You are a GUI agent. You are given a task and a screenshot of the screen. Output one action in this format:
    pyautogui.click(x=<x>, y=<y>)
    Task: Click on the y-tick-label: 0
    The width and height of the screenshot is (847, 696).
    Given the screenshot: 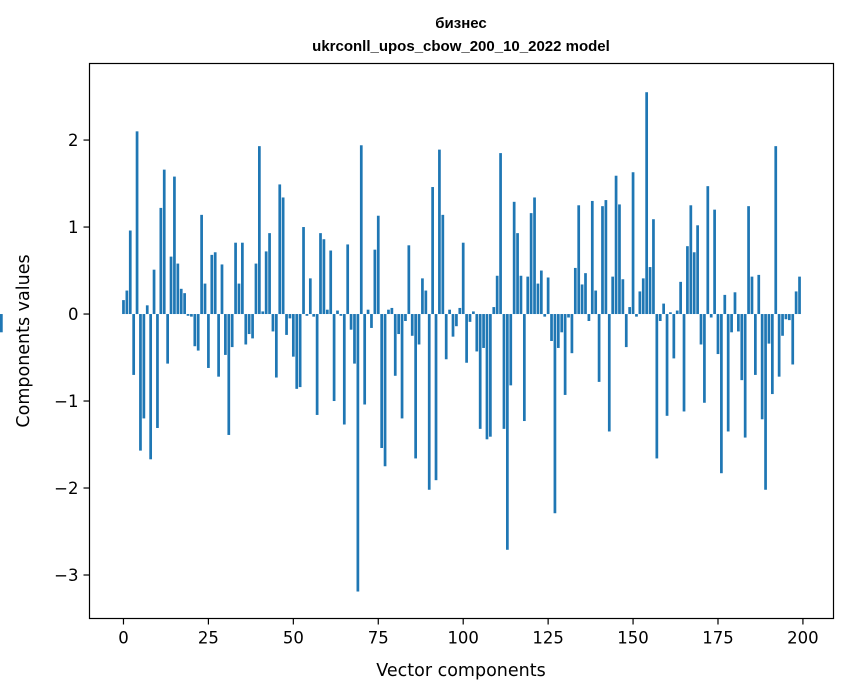 What is the action you would take?
    pyautogui.click(x=73, y=314)
    